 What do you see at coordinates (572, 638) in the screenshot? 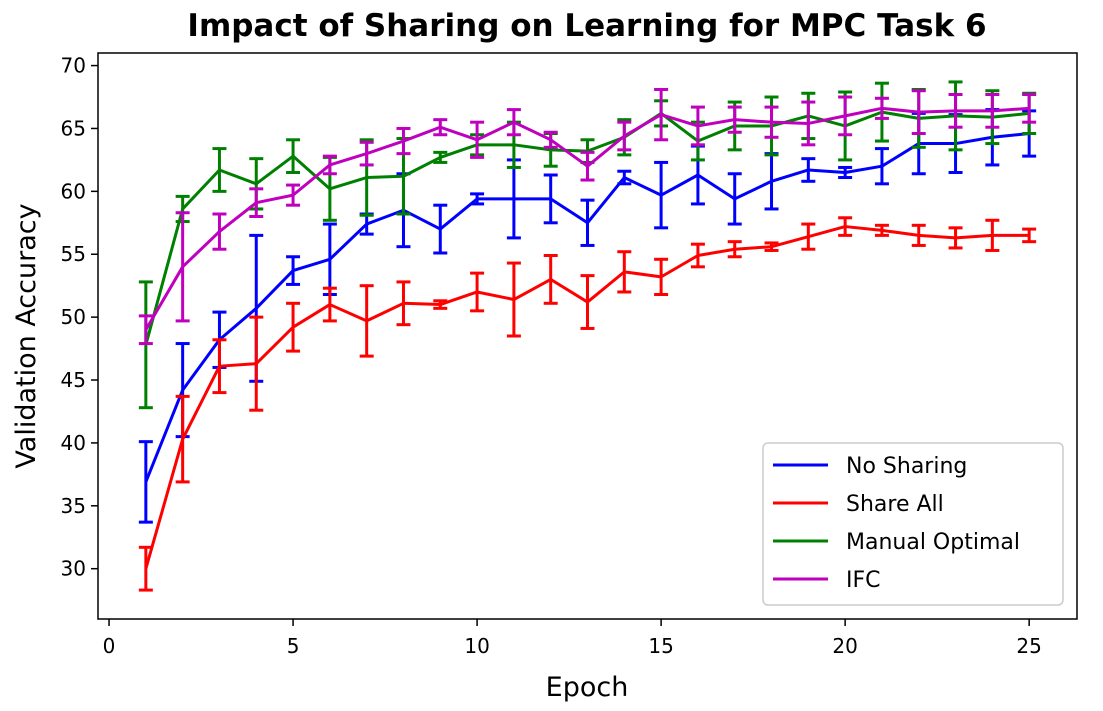
I see `x-axis: 0 5 10 15 20 25` at bounding box center [572, 638].